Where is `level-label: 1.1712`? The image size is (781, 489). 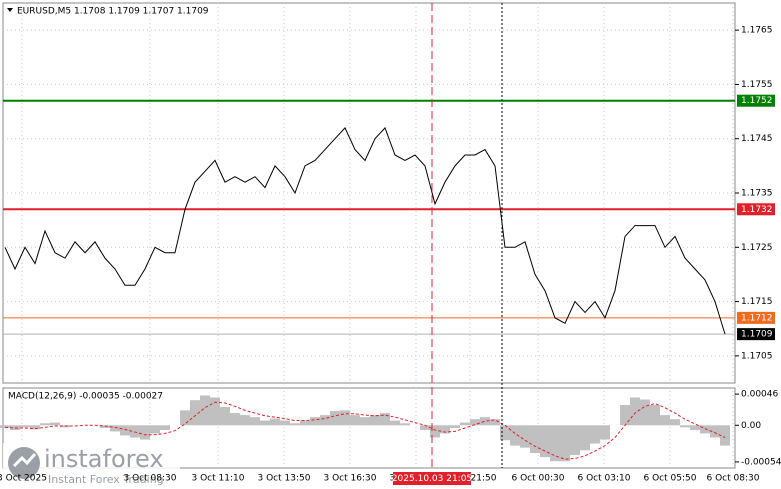
level-label: 1.1712 is located at coordinates (757, 318).